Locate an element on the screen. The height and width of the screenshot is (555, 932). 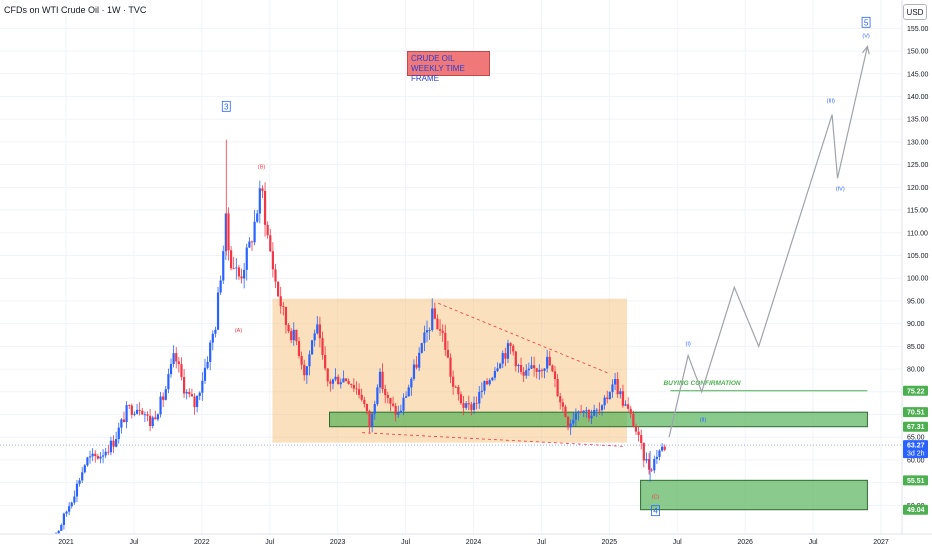
price-tag is located at coordinates (915, 390).